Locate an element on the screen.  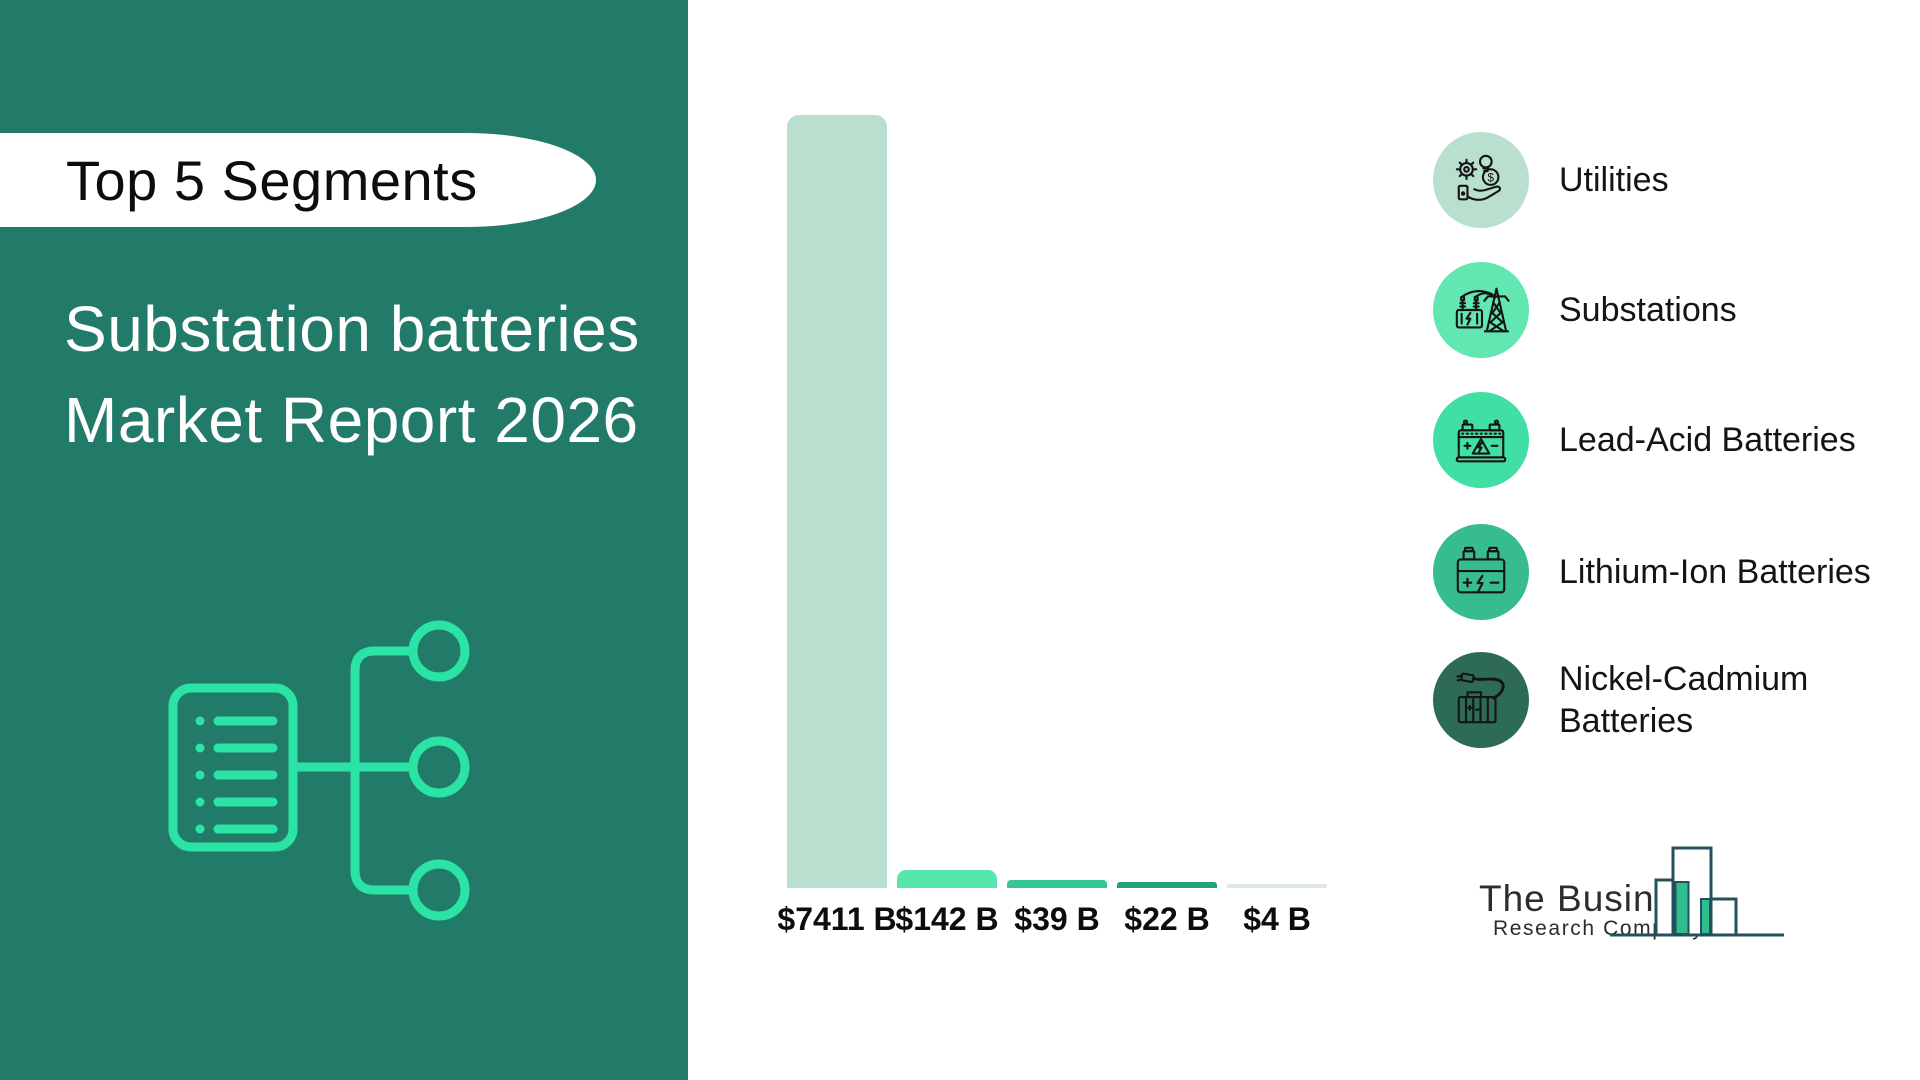
nicd-battery-pack-icon is located at coordinates (1481, 700).